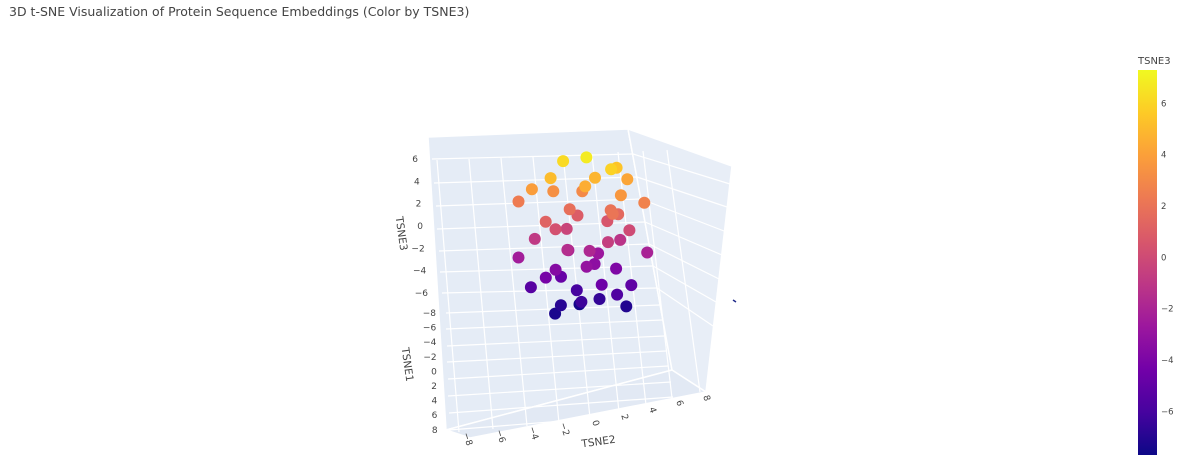 Image resolution: width=1186 pixels, height=467 pixels. I want to click on x-tick-label: −4, so click(533, 434).